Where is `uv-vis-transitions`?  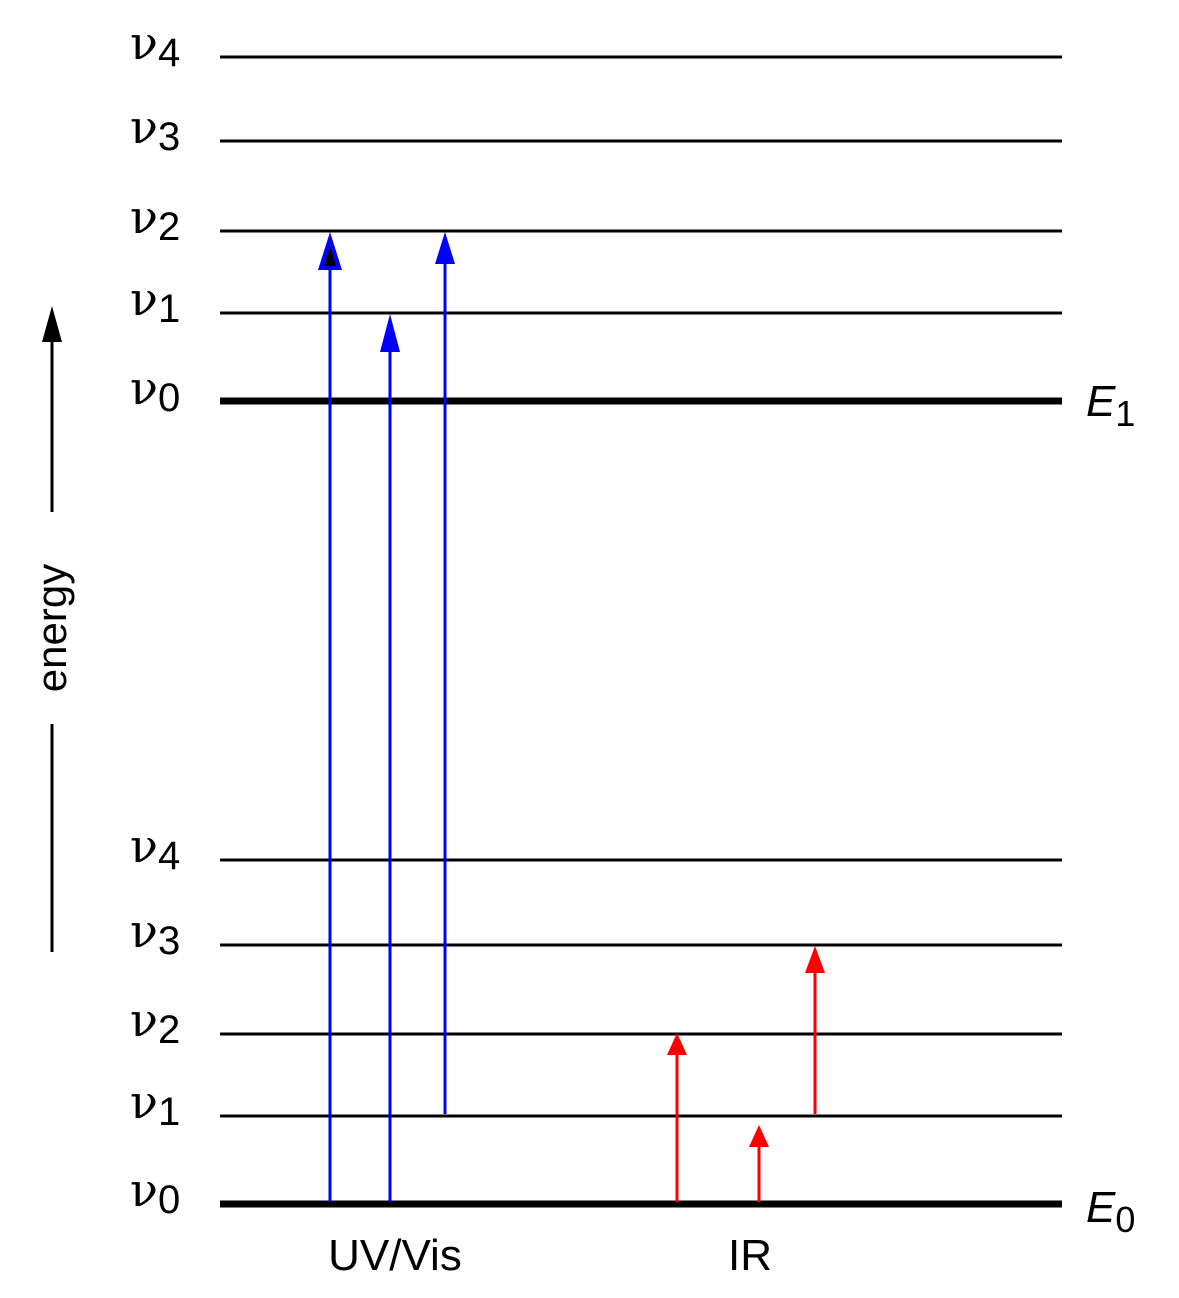 uv-vis-transitions is located at coordinates (386, 717).